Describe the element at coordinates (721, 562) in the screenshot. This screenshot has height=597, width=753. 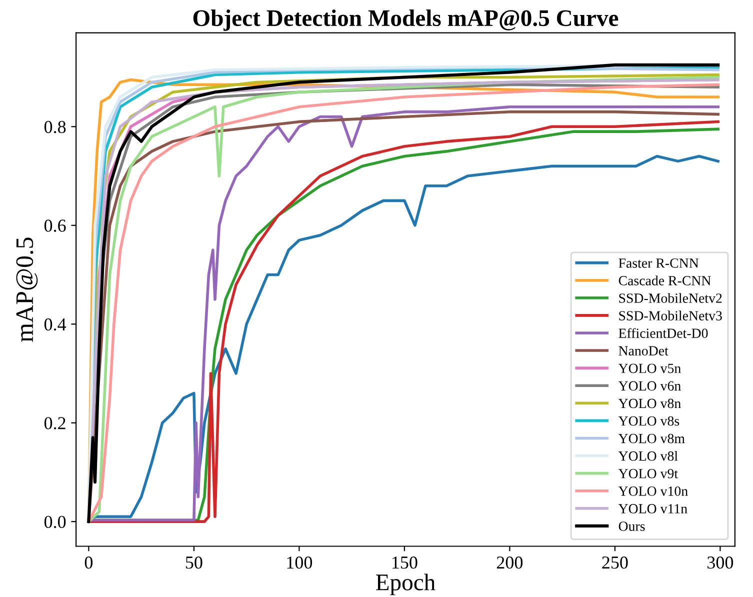
I see `x-tick-label: 300` at that location.